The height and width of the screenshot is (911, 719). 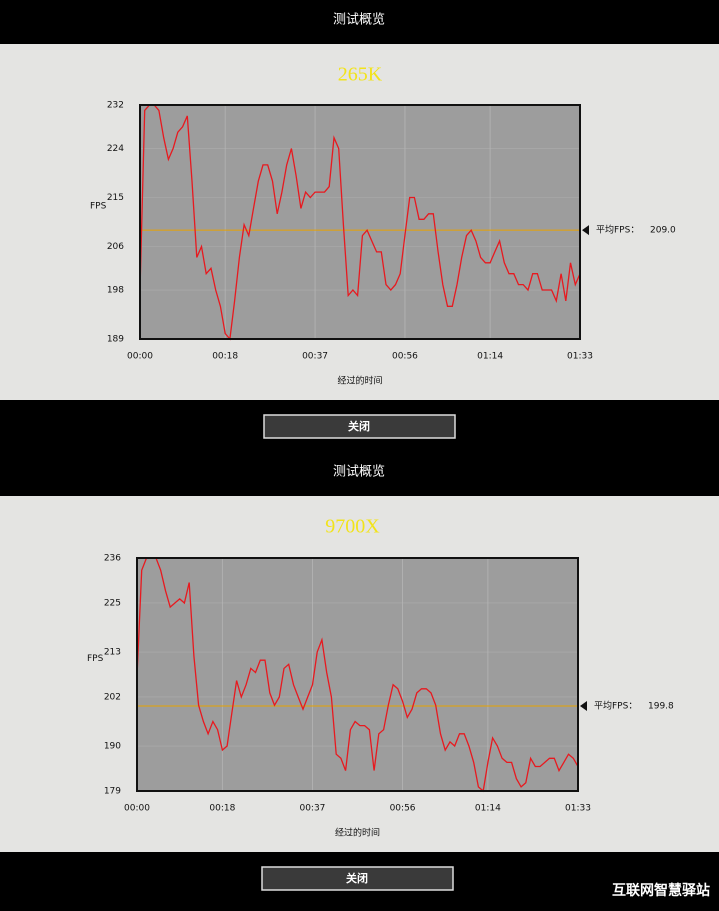 What do you see at coordinates (112, 697) in the screenshot?
I see `y-tick-label: 202` at bounding box center [112, 697].